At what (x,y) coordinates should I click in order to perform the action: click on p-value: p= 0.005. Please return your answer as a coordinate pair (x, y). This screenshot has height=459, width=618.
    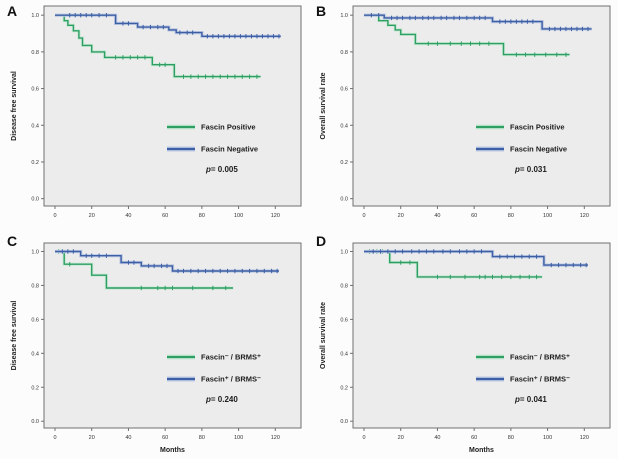
    Looking at the image, I should click on (221, 169).